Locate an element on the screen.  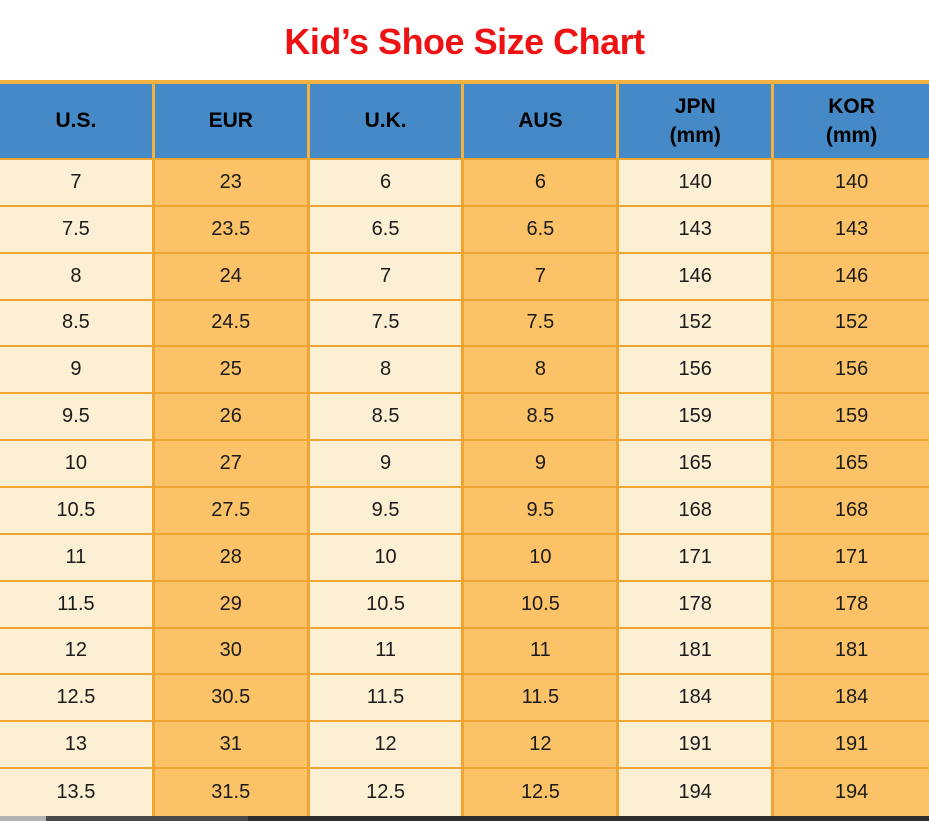
header-cell-aus: AUS is located at coordinates (542, 122).